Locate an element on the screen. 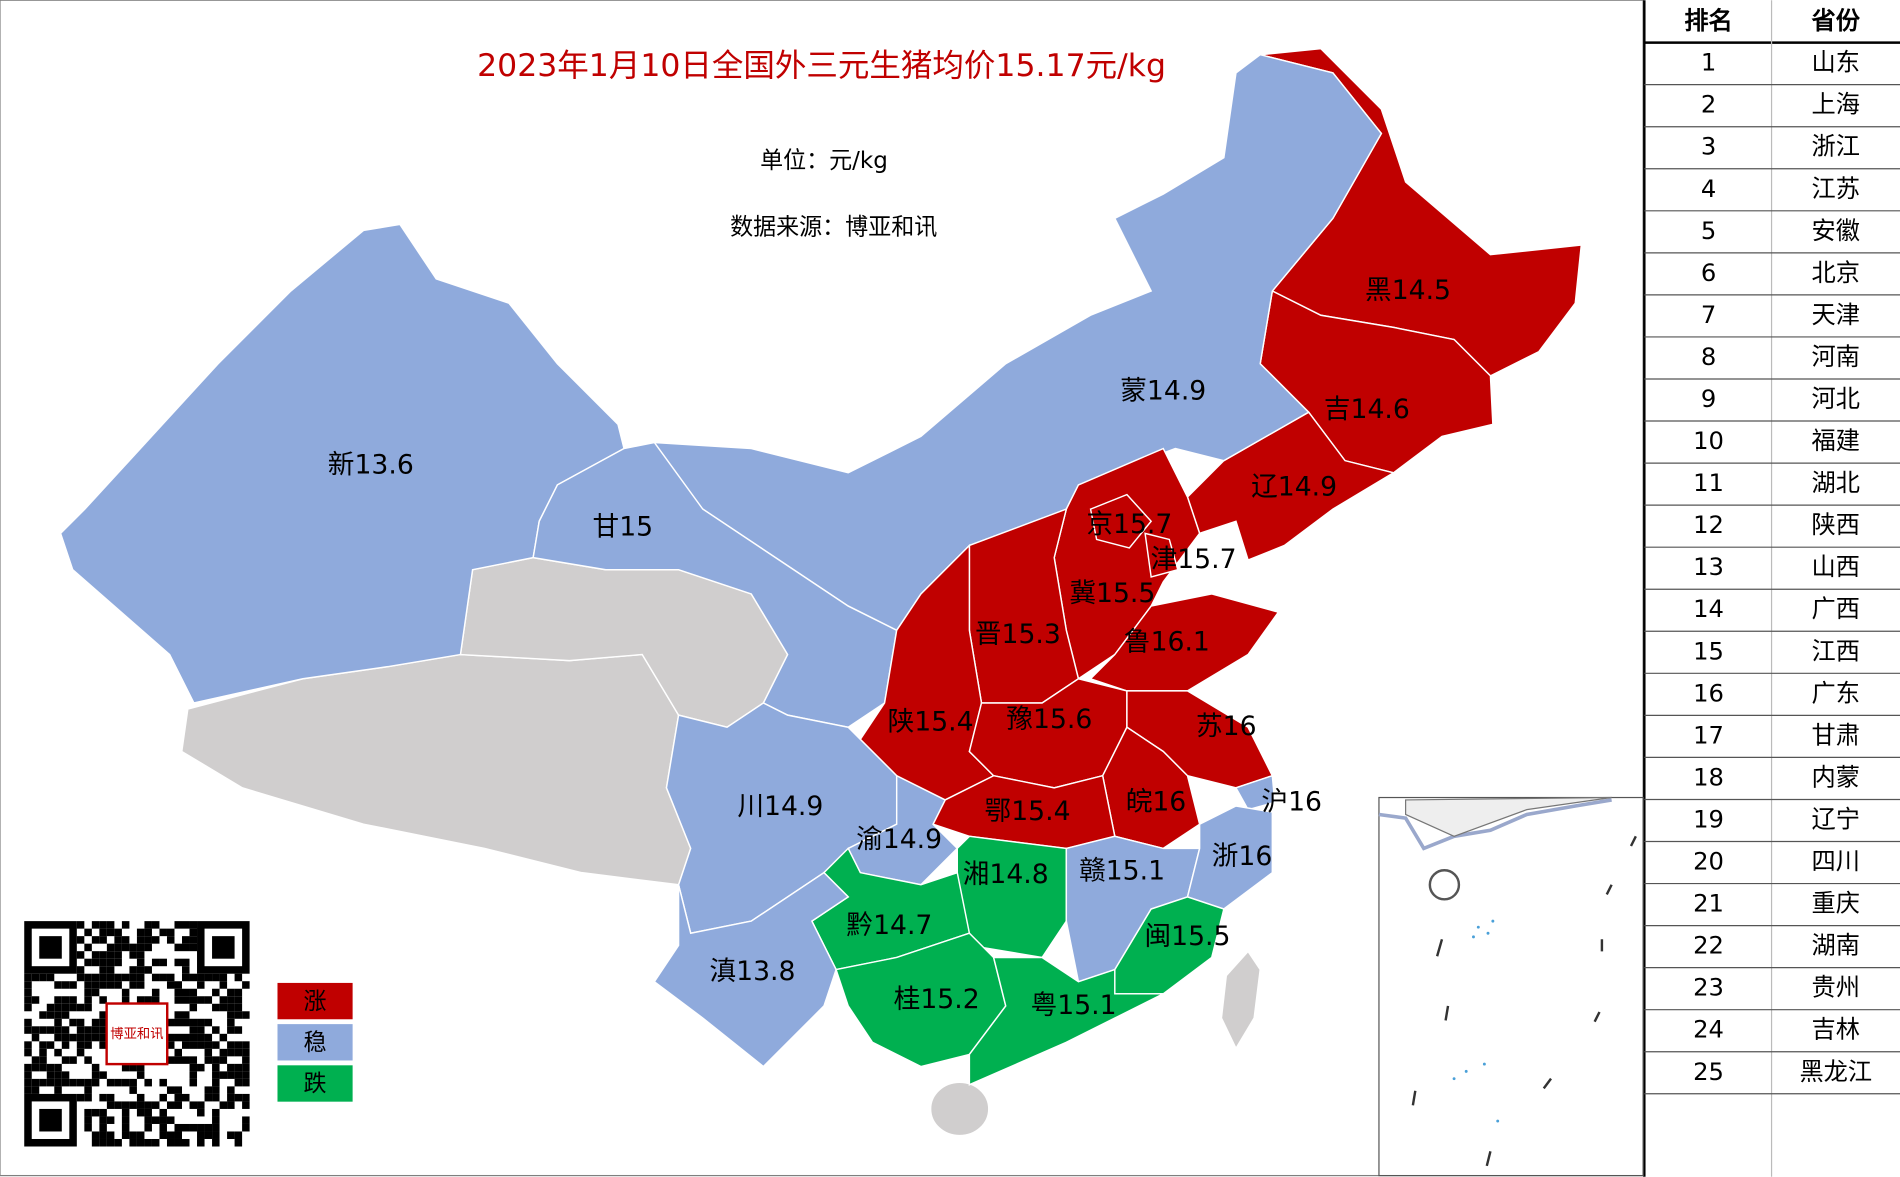 This screenshot has height=1177, width=1900. province-abbr: 黑 is located at coordinates (1378, 290).